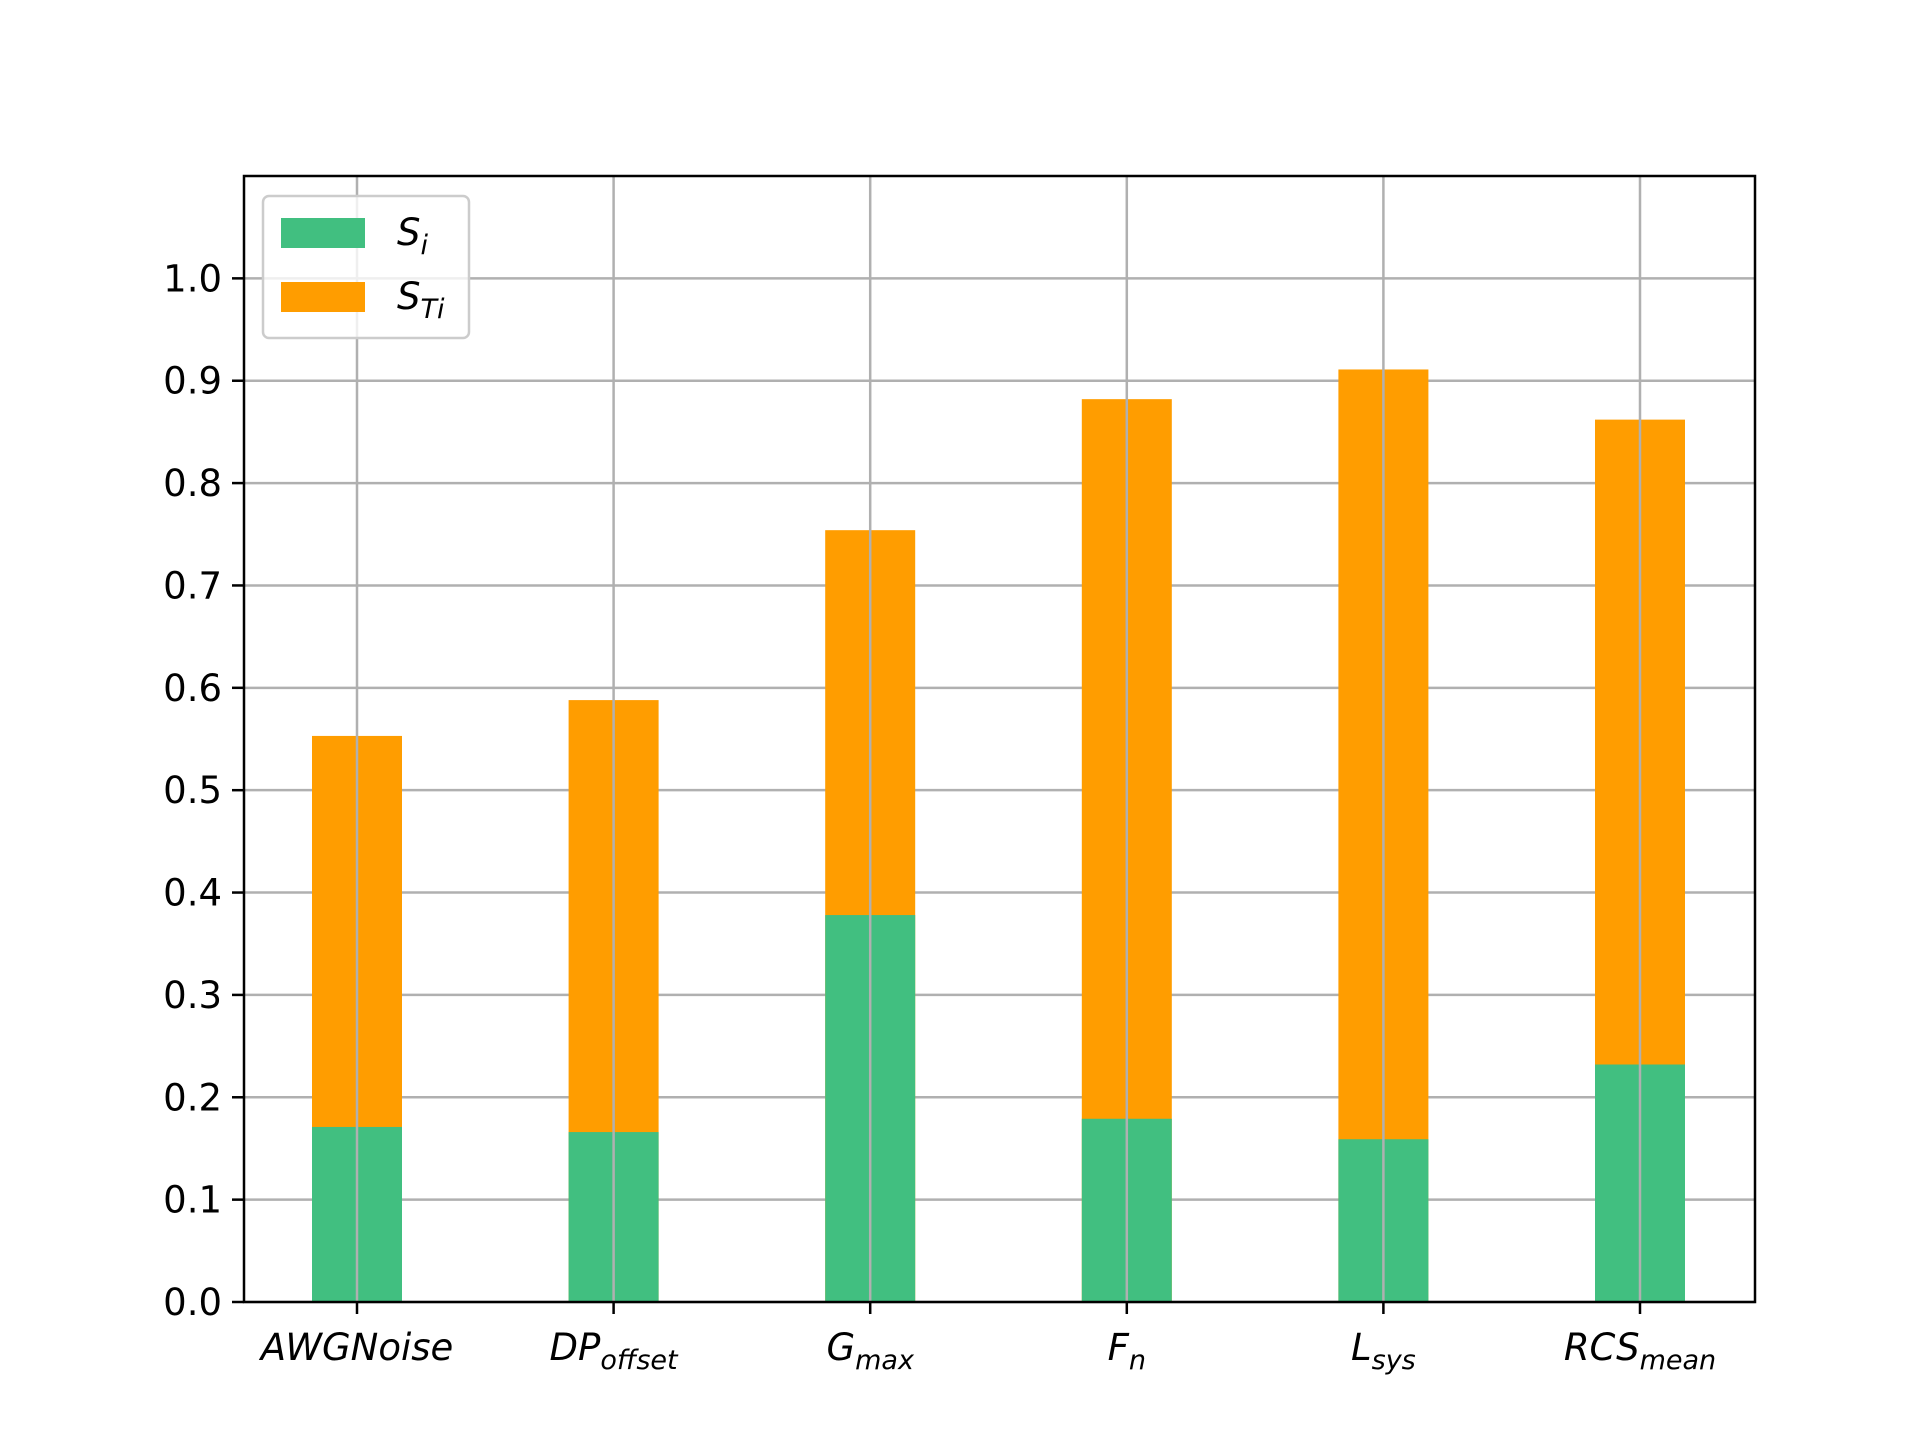 The width and height of the screenshot is (1920, 1444). What do you see at coordinates (192, 1200) in the screenshot?
I see `y-tick-label: 0.1` at bounding box center [192, 1200].